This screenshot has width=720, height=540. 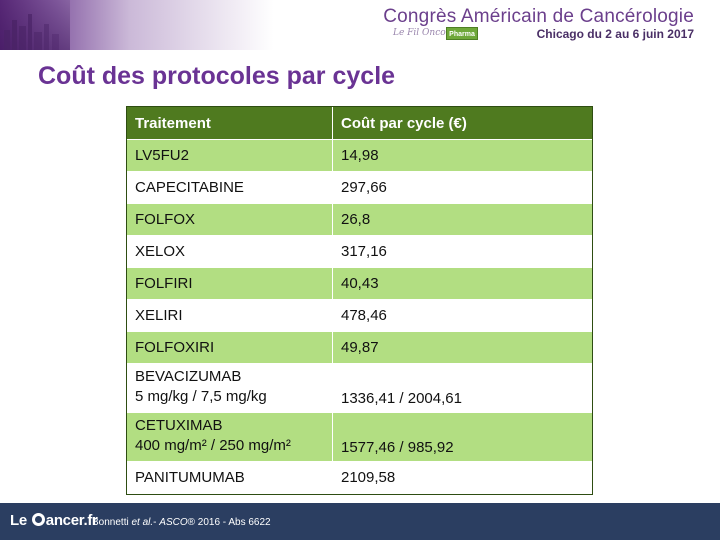 I want to click on site-logo: Le ancer.fr, so click(x=54, y=520).